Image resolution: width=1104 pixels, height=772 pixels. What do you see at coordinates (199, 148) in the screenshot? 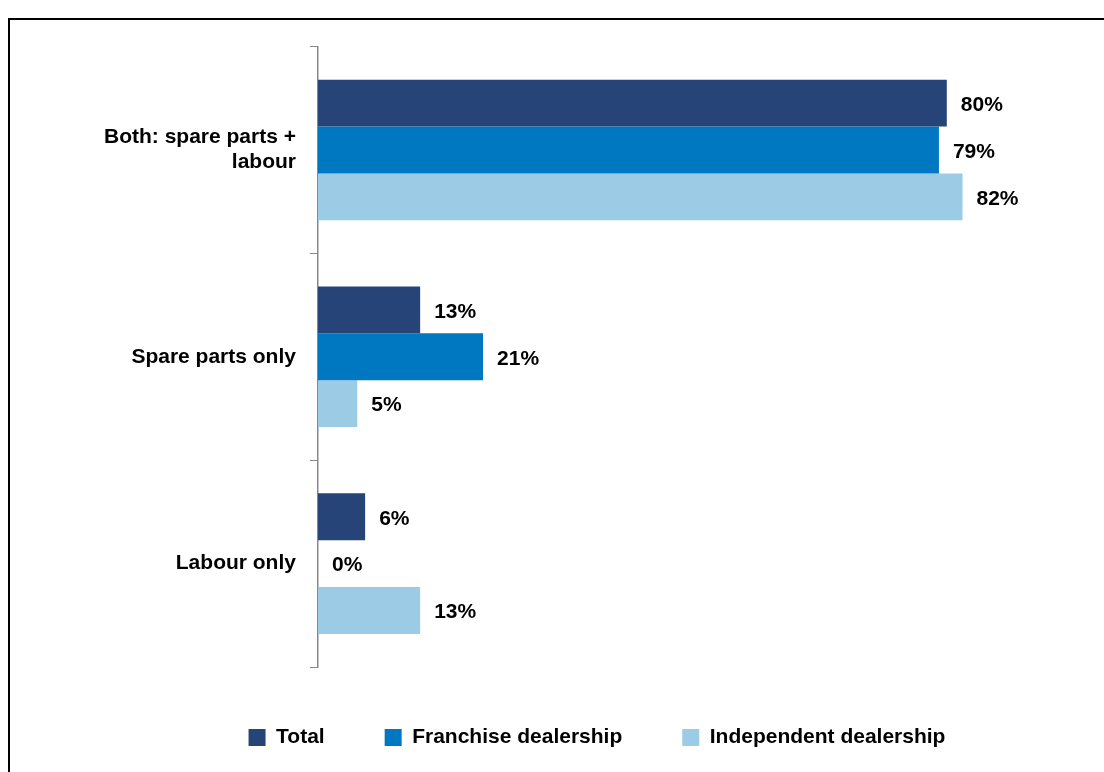
I see `y-tick-label: Both: spare parts + labour` at bounding box center [199, 148].